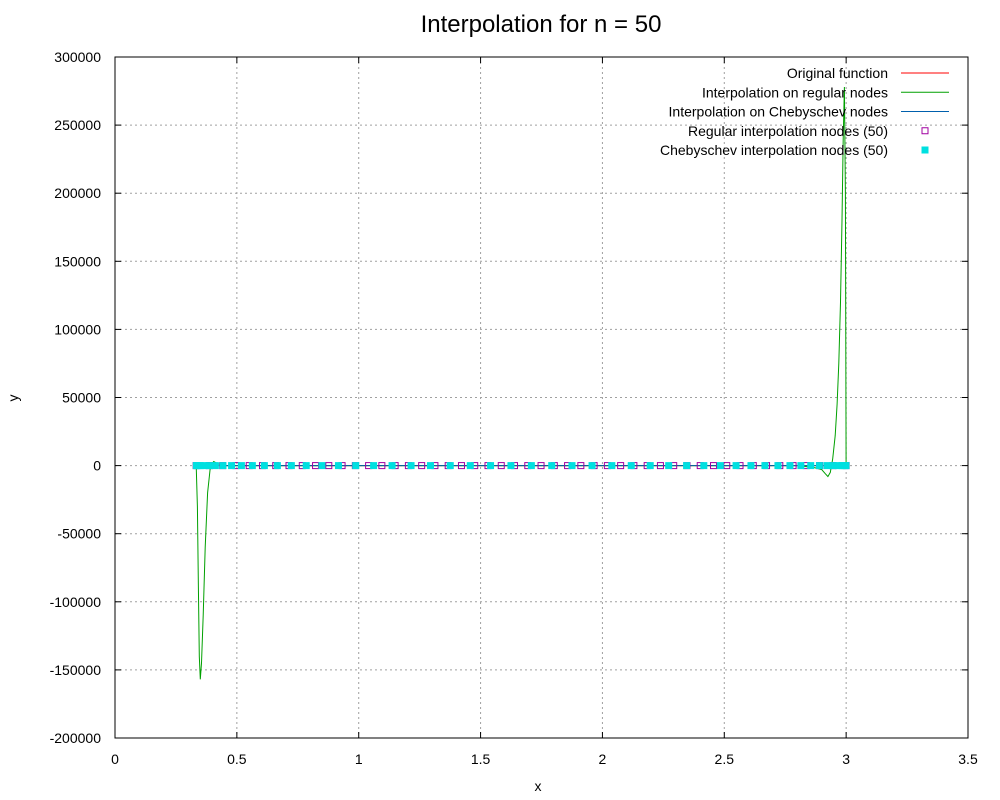 Image resolution: width=1000 pixels, height=800 pixels. Describe the element at coordinates (541, 24) in the screenshot. I see `chart-title: Interpolation for n = 50` at that location.